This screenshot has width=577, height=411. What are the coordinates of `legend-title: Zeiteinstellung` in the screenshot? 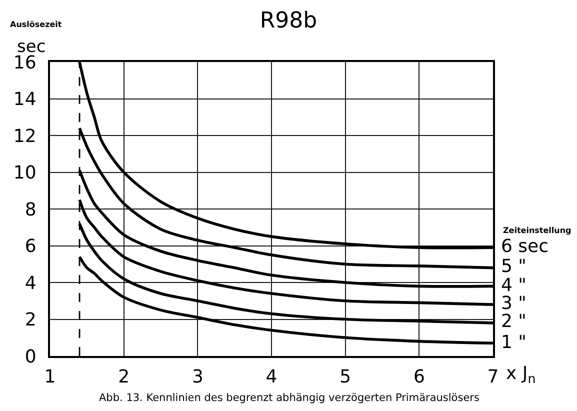 It's located at (537, 230).